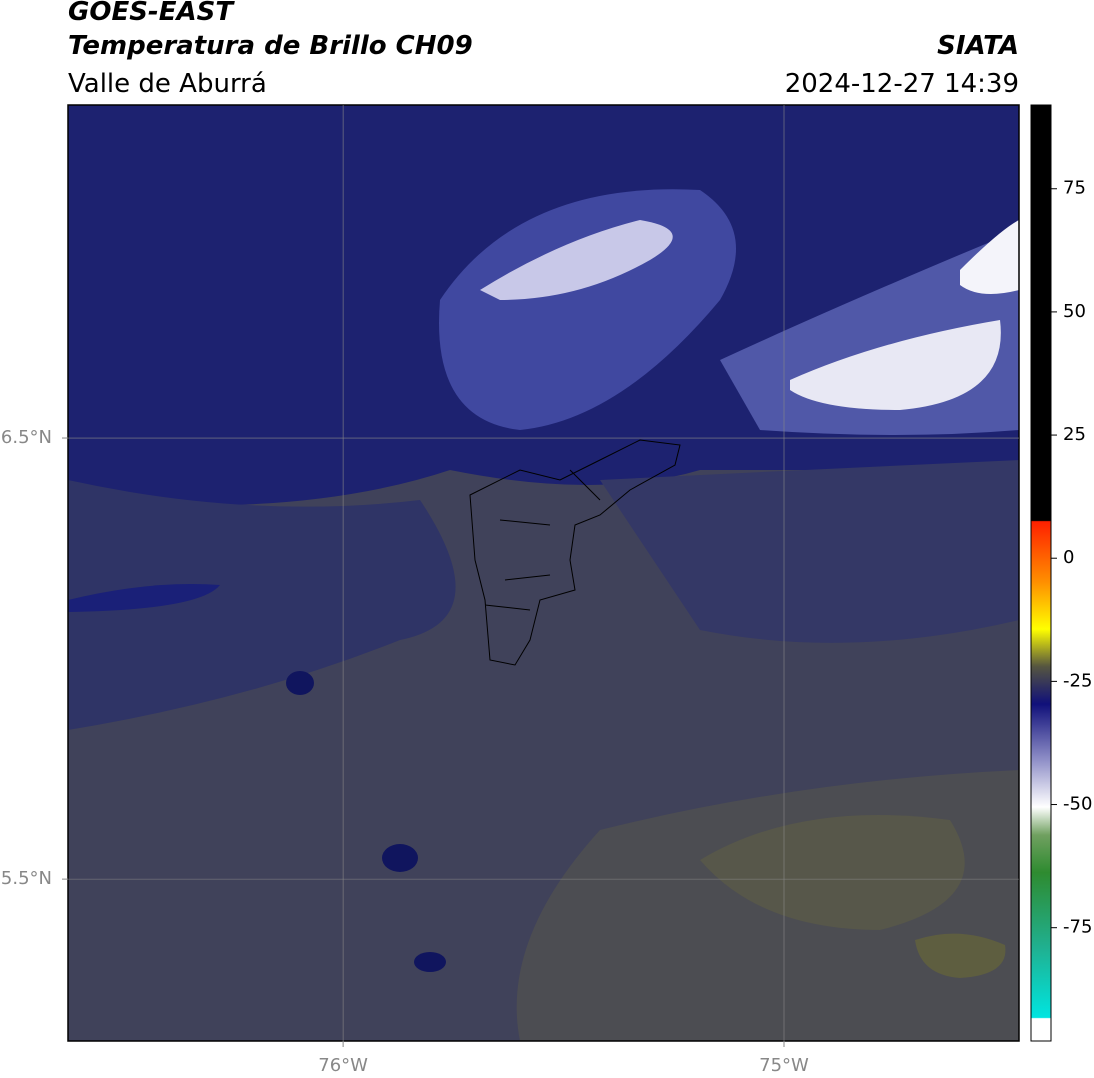  Describe the element at coordinates (1077, 804) in the screenshot. I see `colorbar-tick-label: -50` at that location.